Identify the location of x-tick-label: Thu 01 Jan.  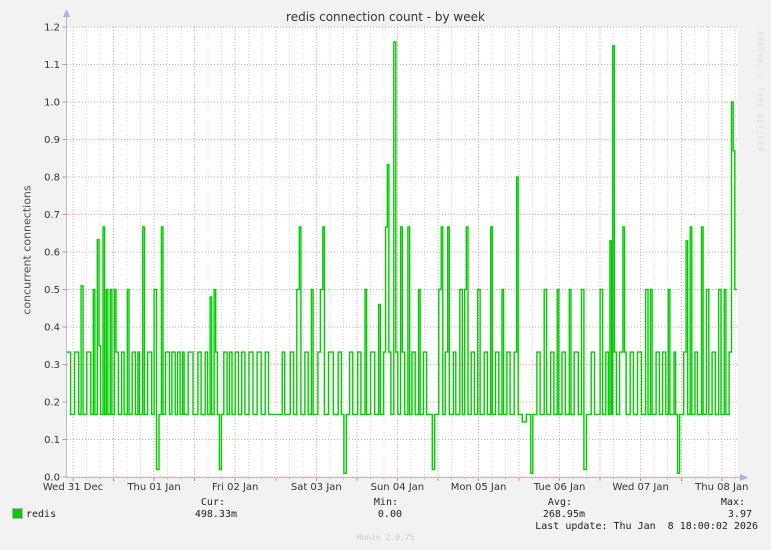
(153, 487).